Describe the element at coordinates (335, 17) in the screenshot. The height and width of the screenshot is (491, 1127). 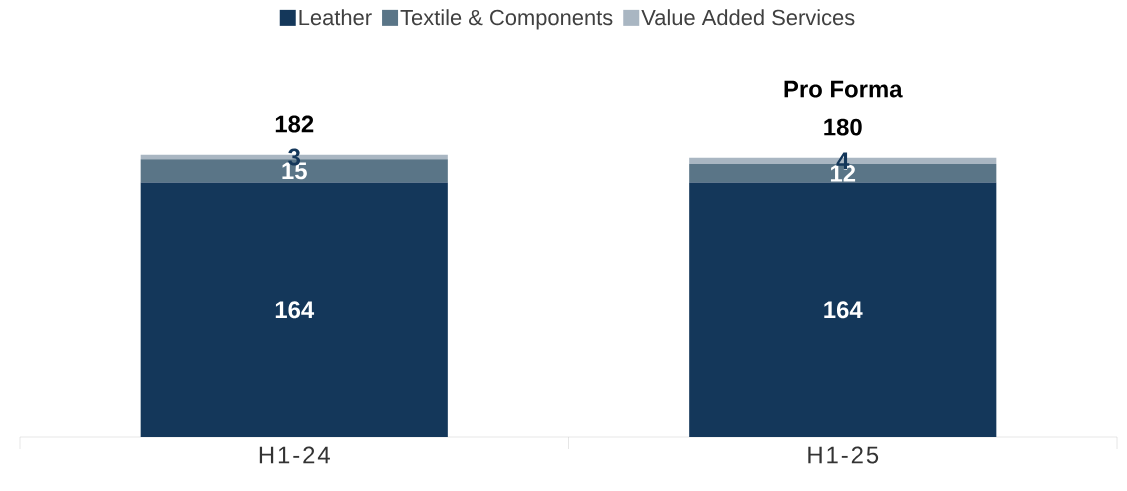
I see `legend-label: Leather` at that location.